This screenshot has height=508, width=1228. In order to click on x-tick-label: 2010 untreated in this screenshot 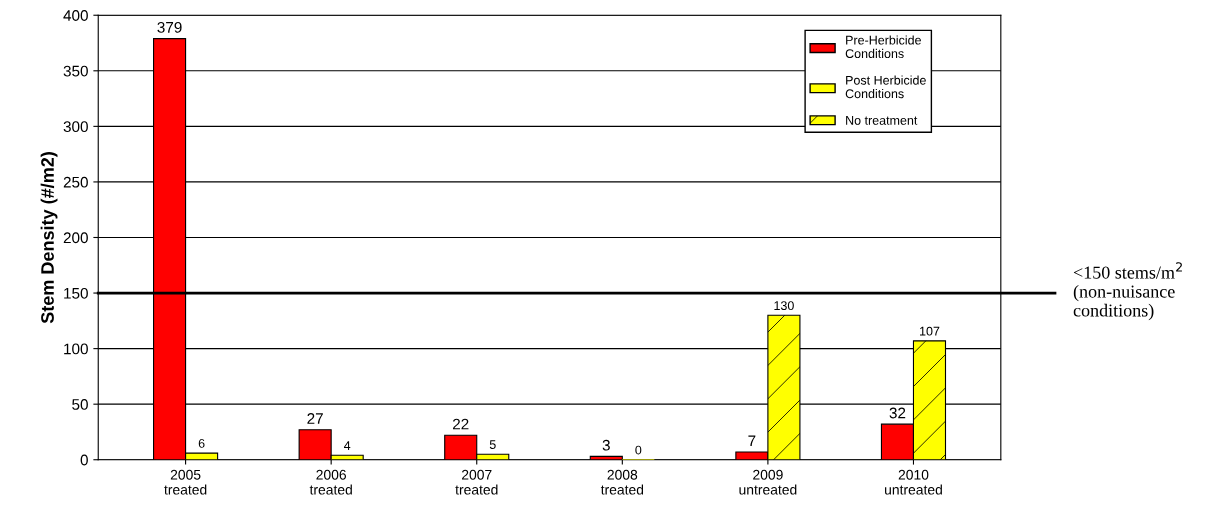, I will do `click(913, 482)`.